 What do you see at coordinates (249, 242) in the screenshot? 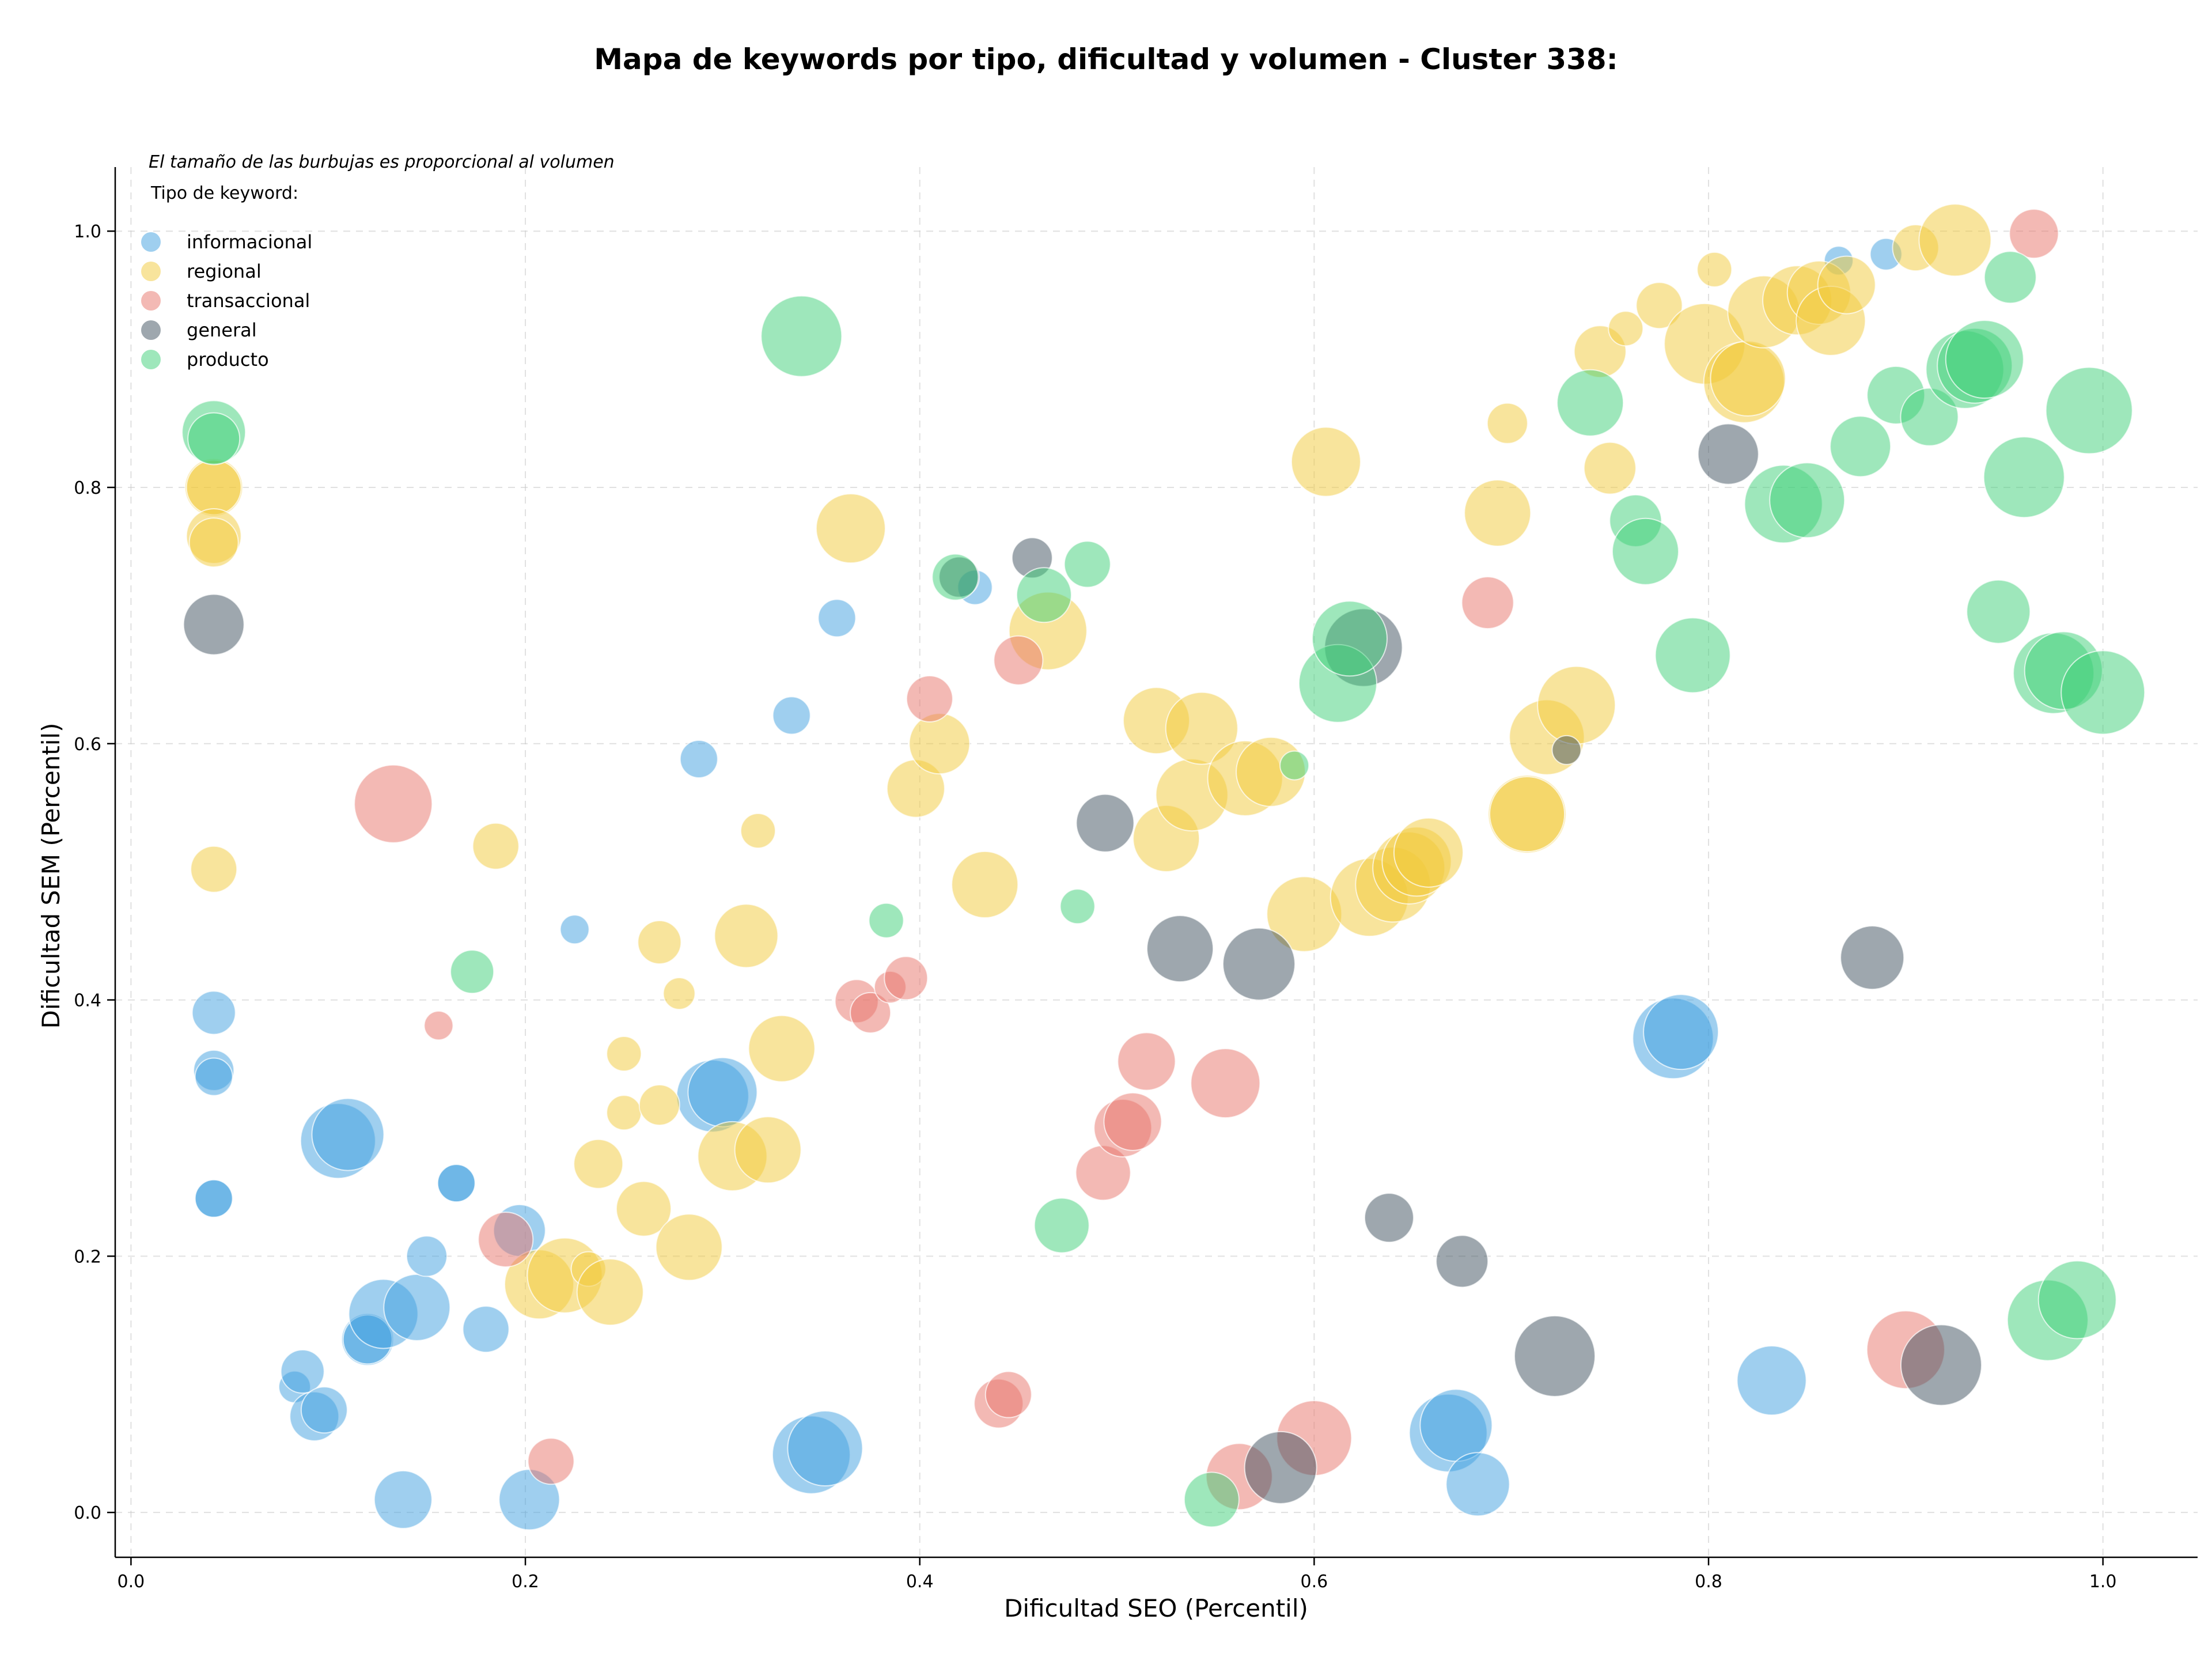
I see `legend-label-informacional: informacional` at bounding box center [249, 242].